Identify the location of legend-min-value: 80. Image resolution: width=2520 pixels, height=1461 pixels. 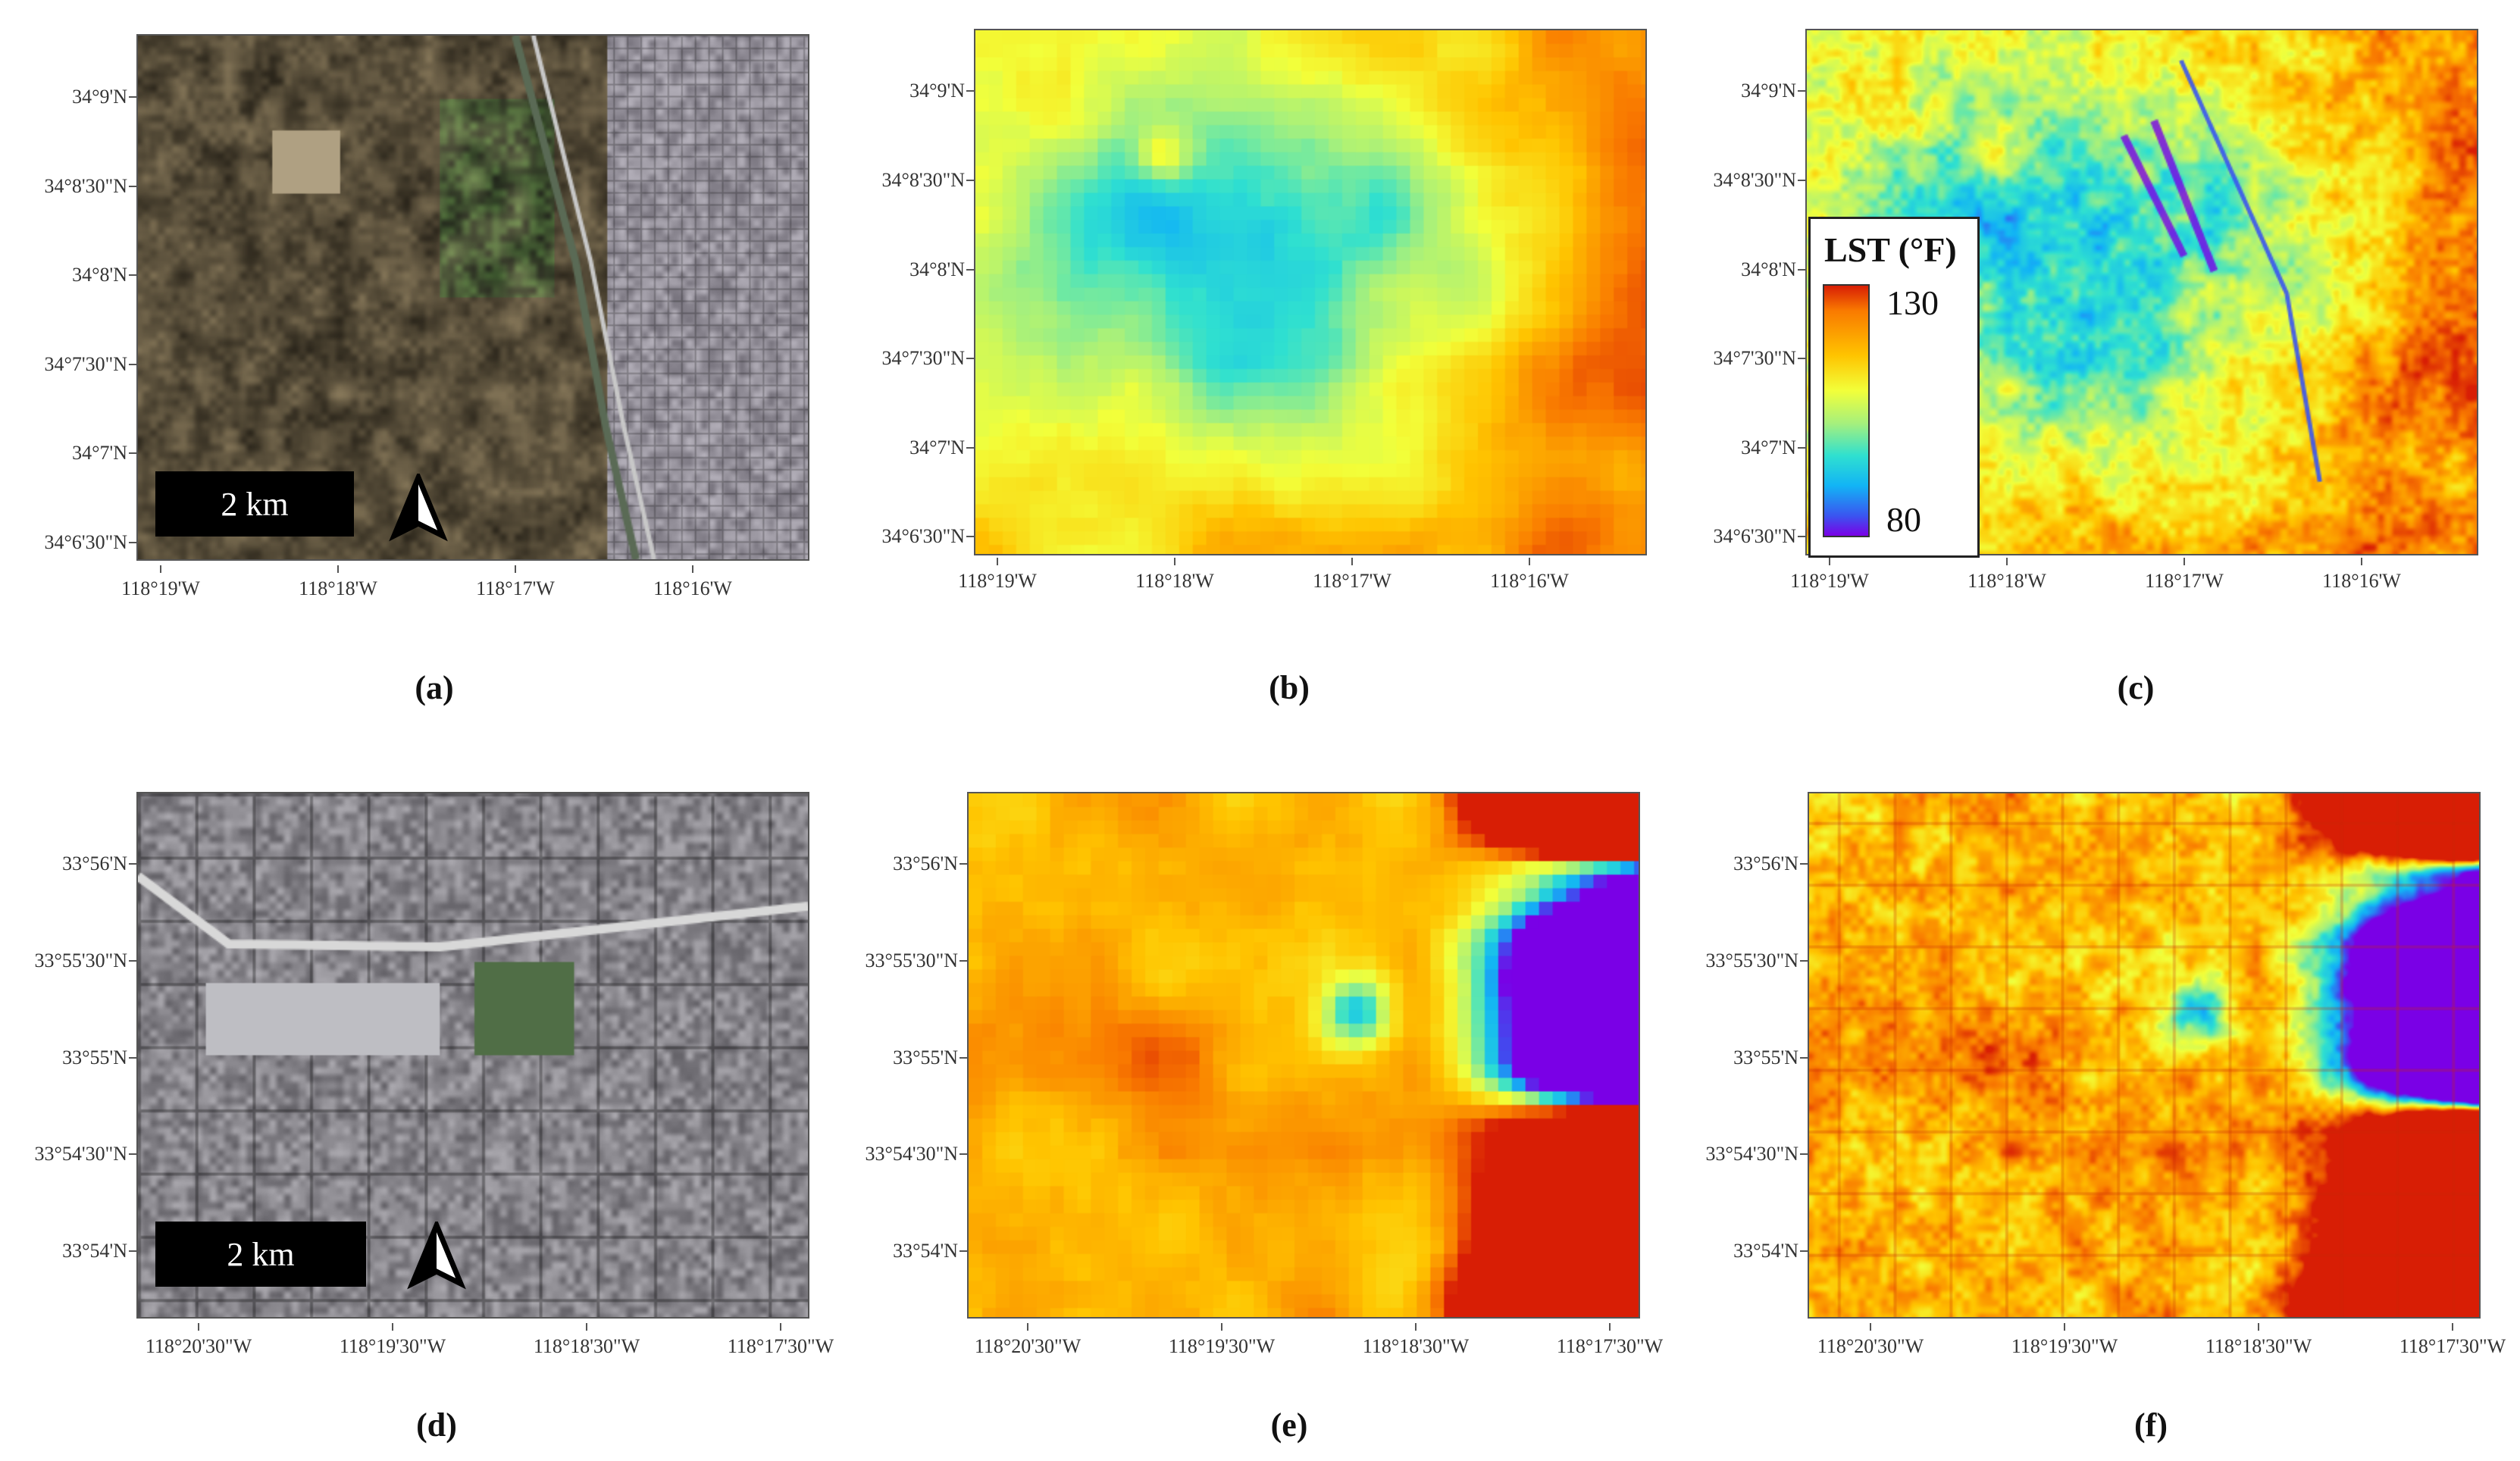
(1903, 519).